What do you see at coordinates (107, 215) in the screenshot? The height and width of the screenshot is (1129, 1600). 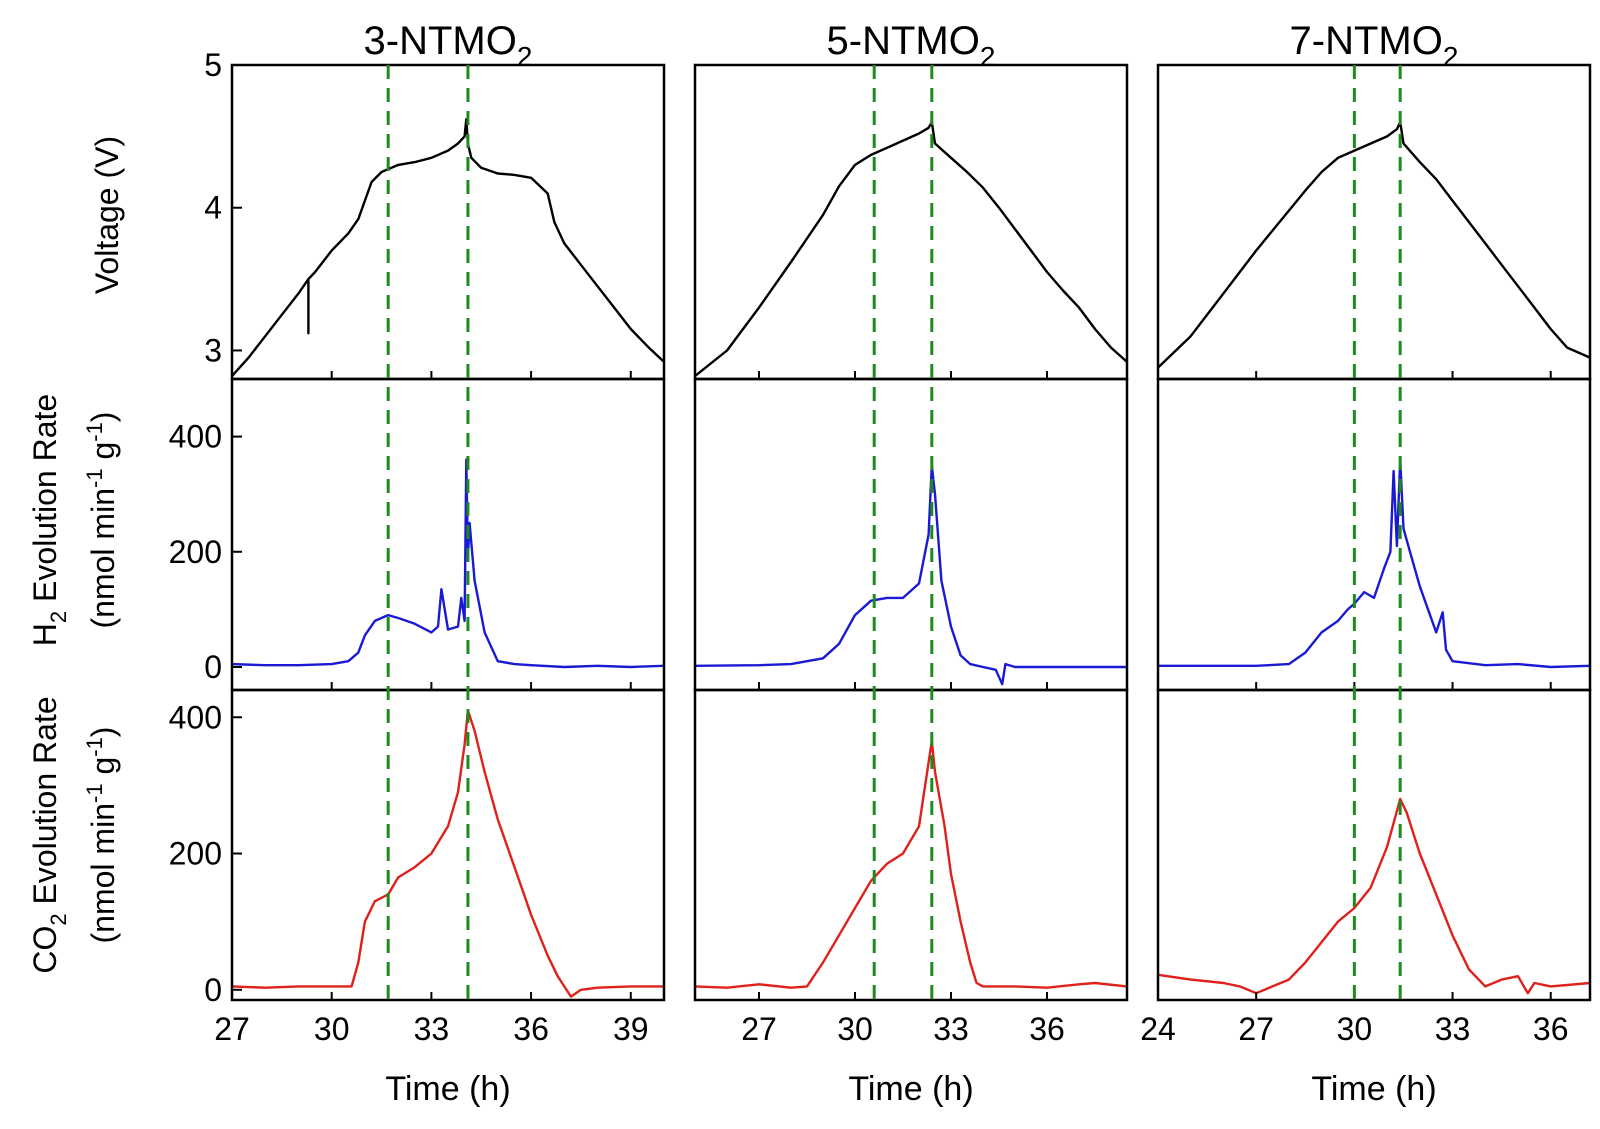 I see `voltage-axis-title: Voltage (V)` at bounding box center [107, 215].